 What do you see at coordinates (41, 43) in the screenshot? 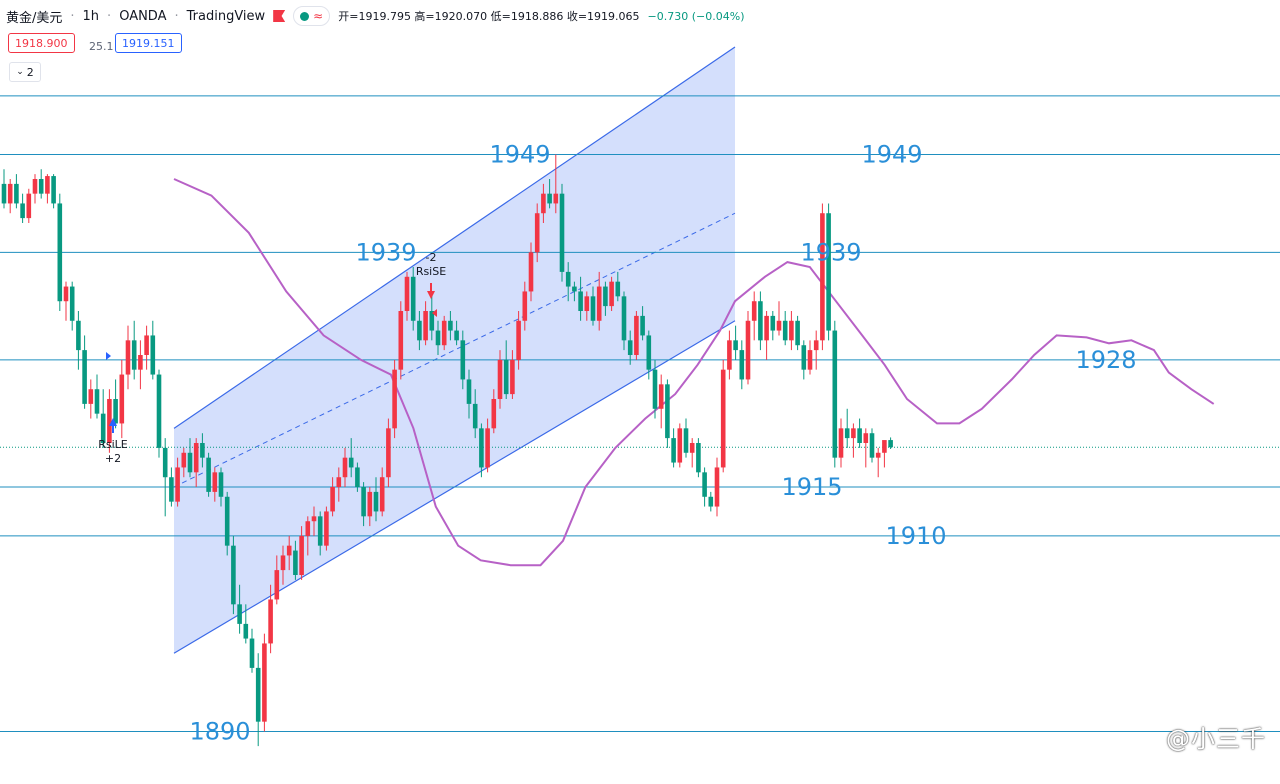
I see `sell-button: 1918.900` at bounding box center [41, 43].